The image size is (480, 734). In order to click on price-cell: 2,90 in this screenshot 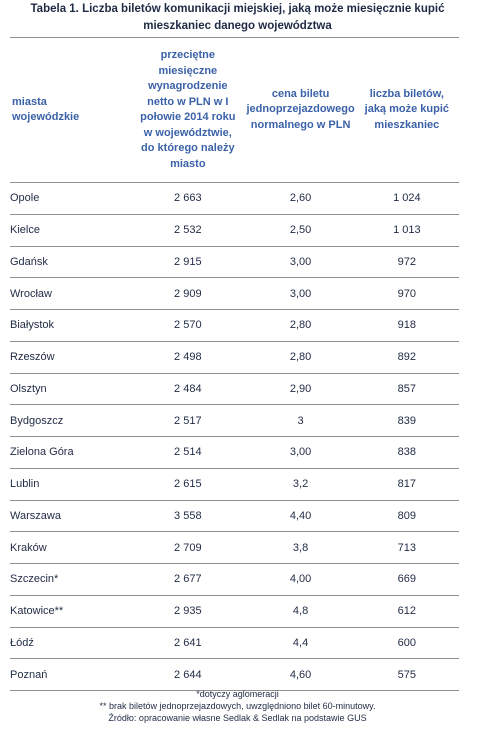, I will do `click(300, 388)`.